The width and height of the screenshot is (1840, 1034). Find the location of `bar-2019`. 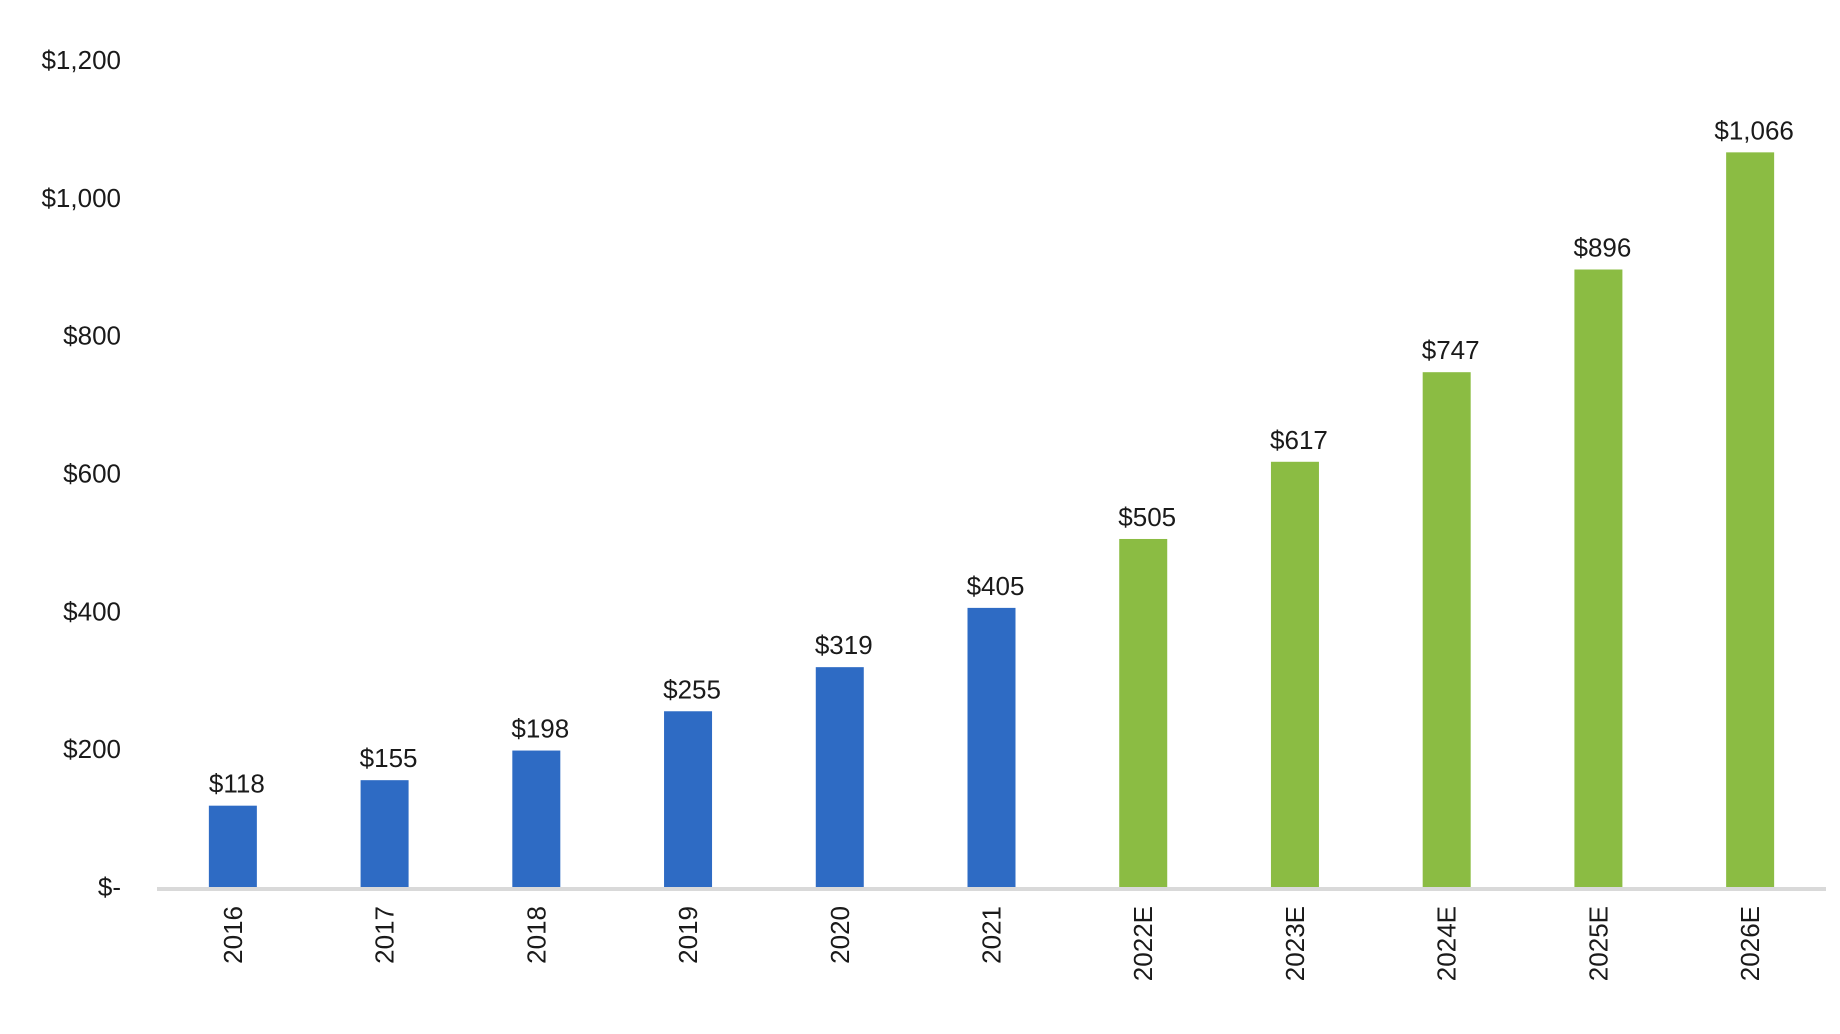

bar-2019 is located at coordinates (688, 799).